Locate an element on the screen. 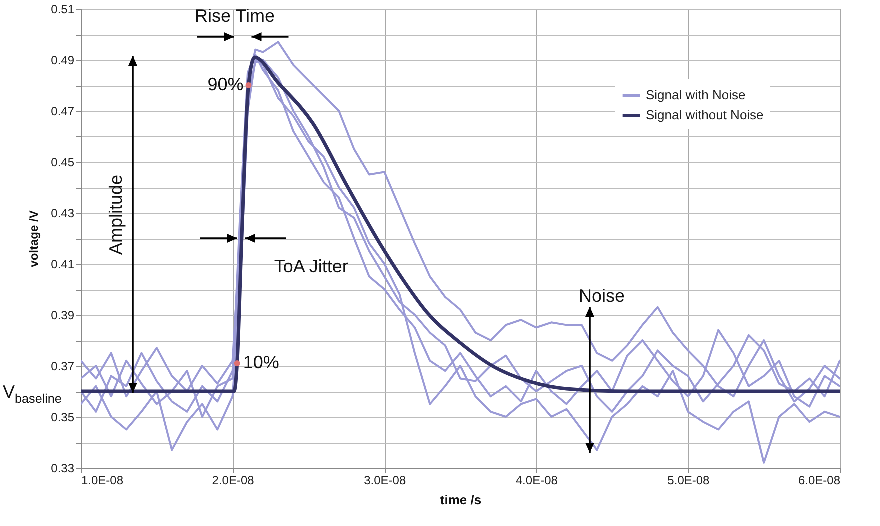  annotation: ToA Jitter is located at coordinates (311, 266).